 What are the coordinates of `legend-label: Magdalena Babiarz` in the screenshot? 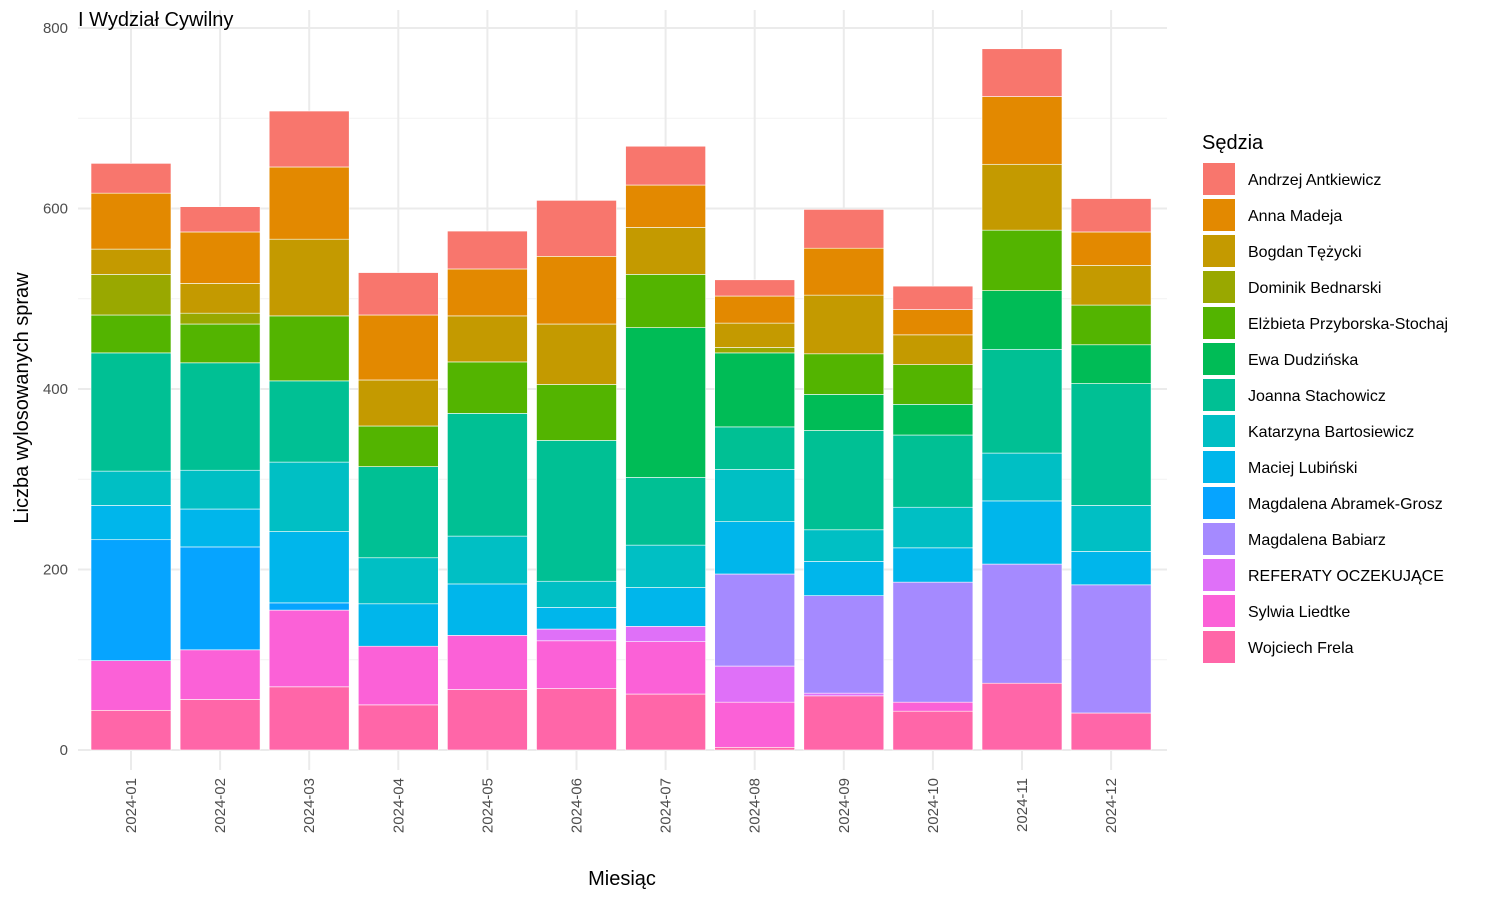 It's located at (1317, 540).